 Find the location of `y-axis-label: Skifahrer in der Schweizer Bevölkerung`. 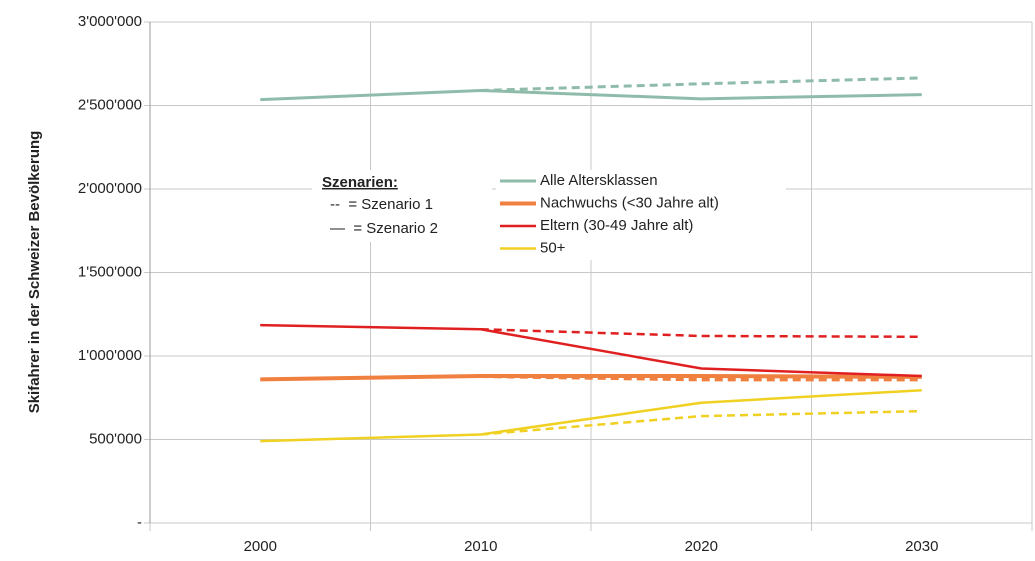

y-axis-label: Skifahrer in der Schweizer Bevölkerung is located at coordinates (34, 272).